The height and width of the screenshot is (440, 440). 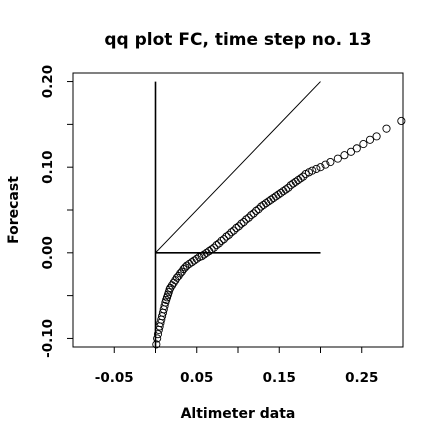 What do you see at coordinates (236, 366) in the screenshot?
I see `x-axis: -0.05 0.05 0.15 0.25` at bounding box center [236, 366].